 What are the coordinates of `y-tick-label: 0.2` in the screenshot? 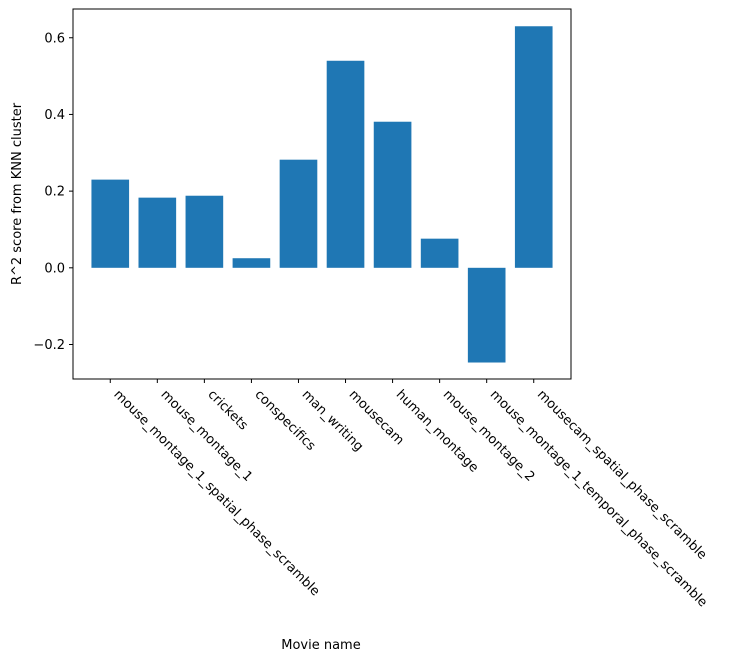 It's located at (54, 192).